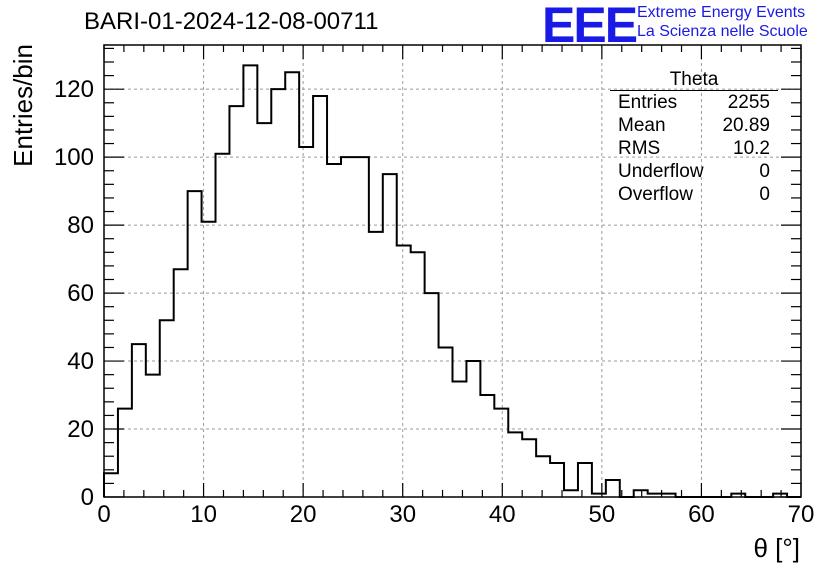 This screenshot has height=572, width=836. What do you see at coordinates (721, 12) in the screenshot?
I see `logo-caption-line1: Extreme Energy Events` at bounding box center [721, 12].